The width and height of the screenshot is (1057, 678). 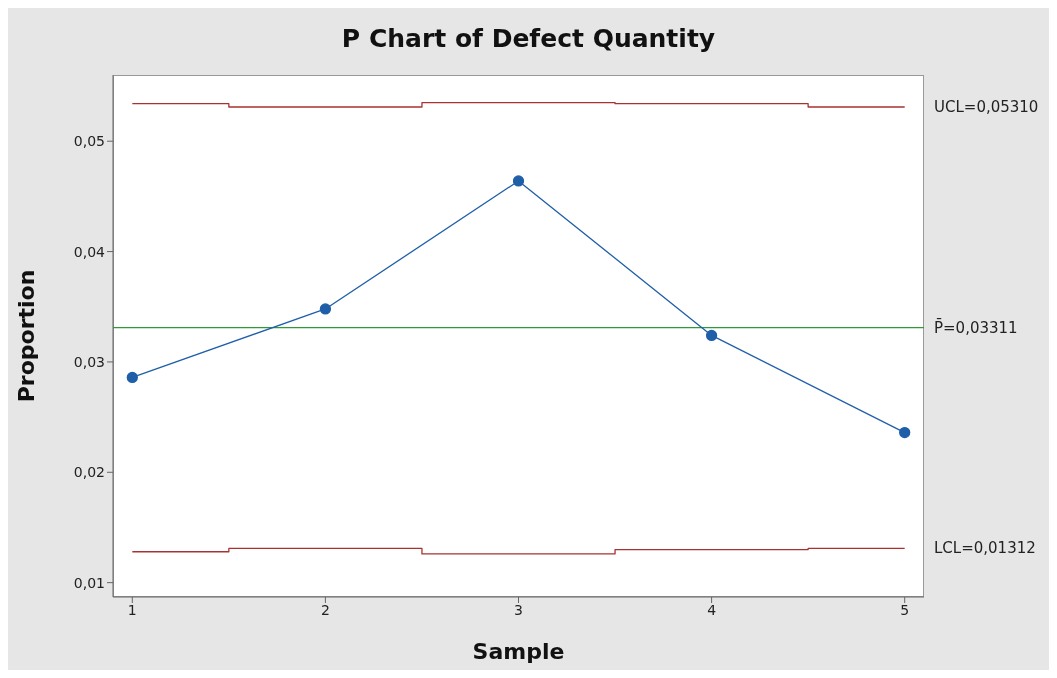 What do you see at coordinates (89, 472) in the screenshot?
I see `y-tick-label: 0,02` at bounding box center [89, 472].